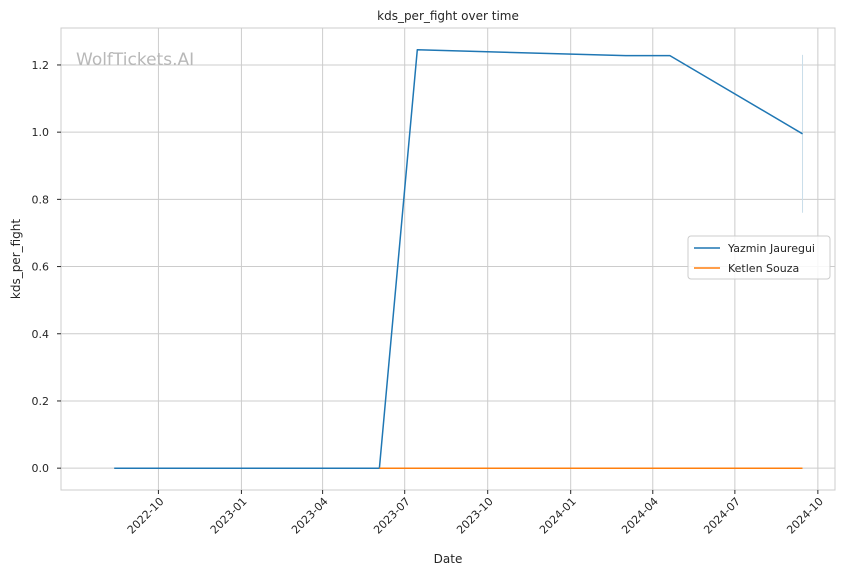 The height and width of the screenshot is (575, 848). I want to click on x-axis-label: Date, so click(448, 559).